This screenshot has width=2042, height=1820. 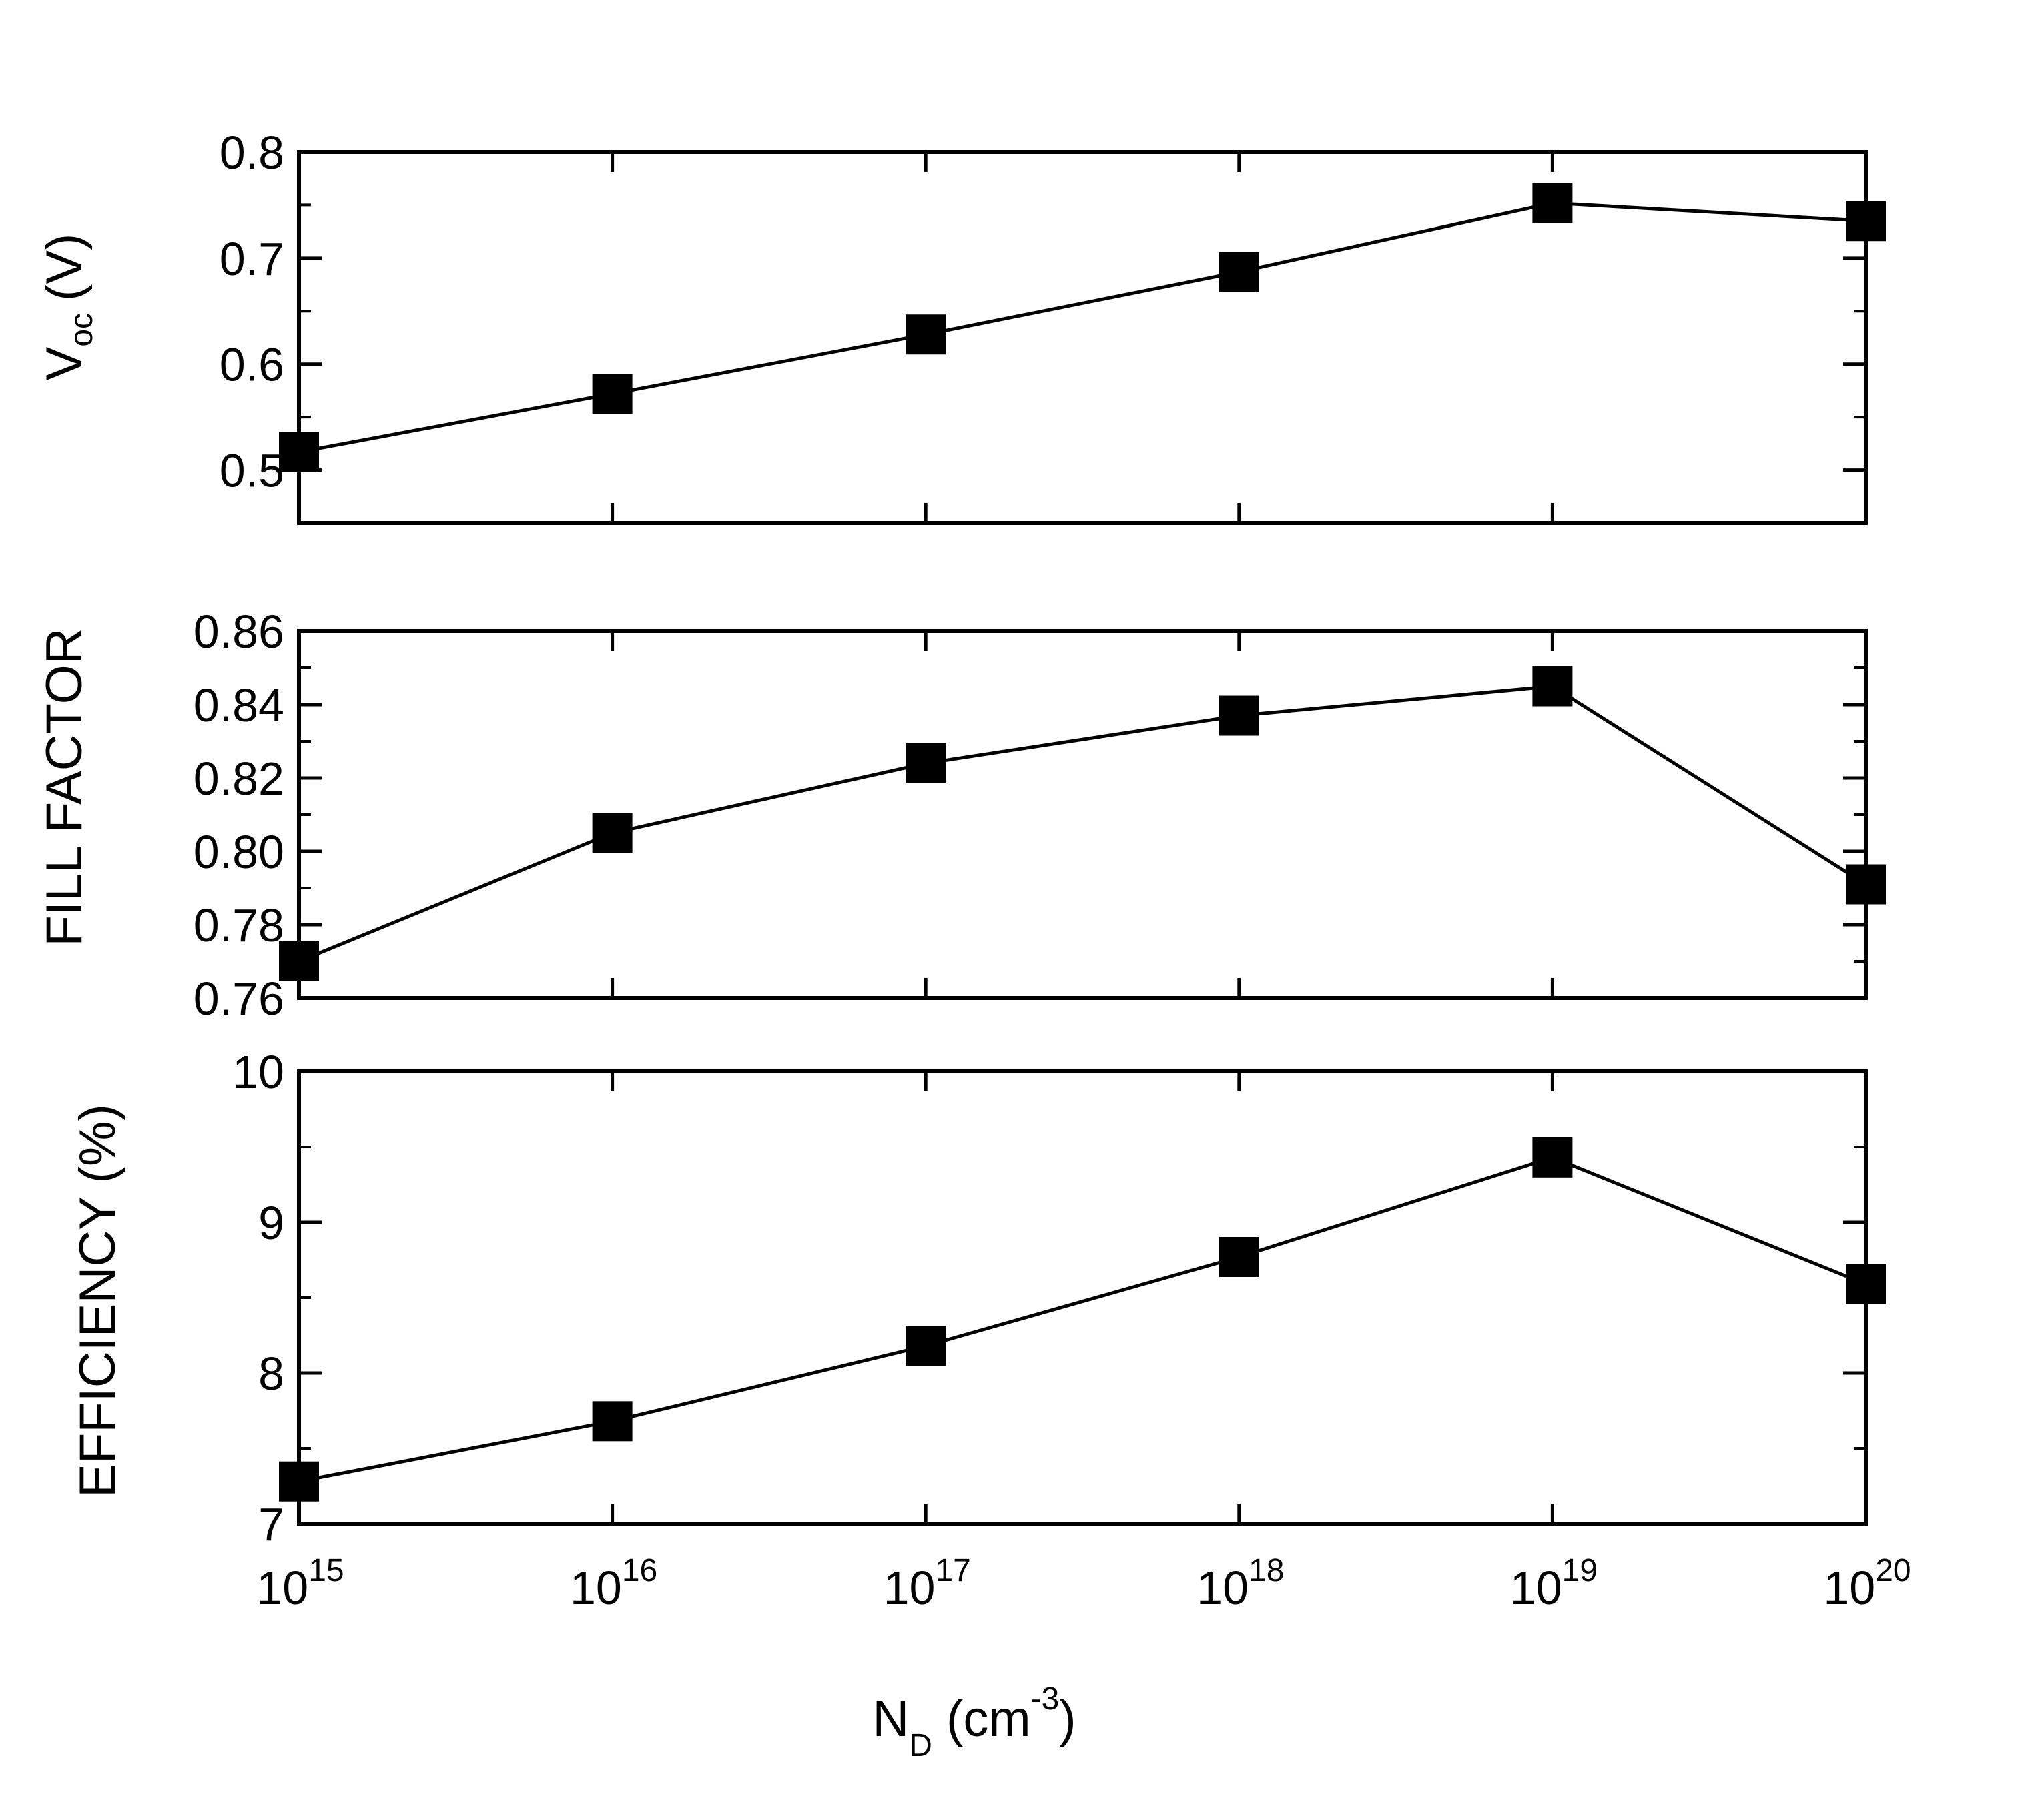 What do you see at coordinates (239, 632) in the screenshot?
I see `fill-factor-y-tick-label: 0.86` at bounding box center [239, 632].